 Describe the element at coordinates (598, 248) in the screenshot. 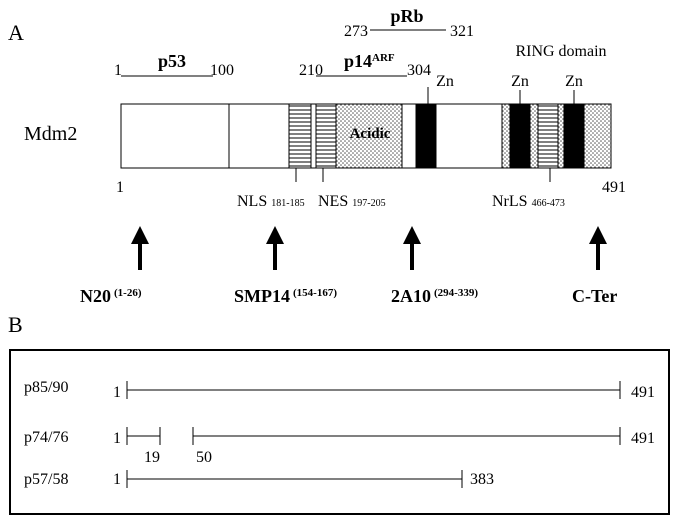

I see `antibody-arrow-cter` at that location.